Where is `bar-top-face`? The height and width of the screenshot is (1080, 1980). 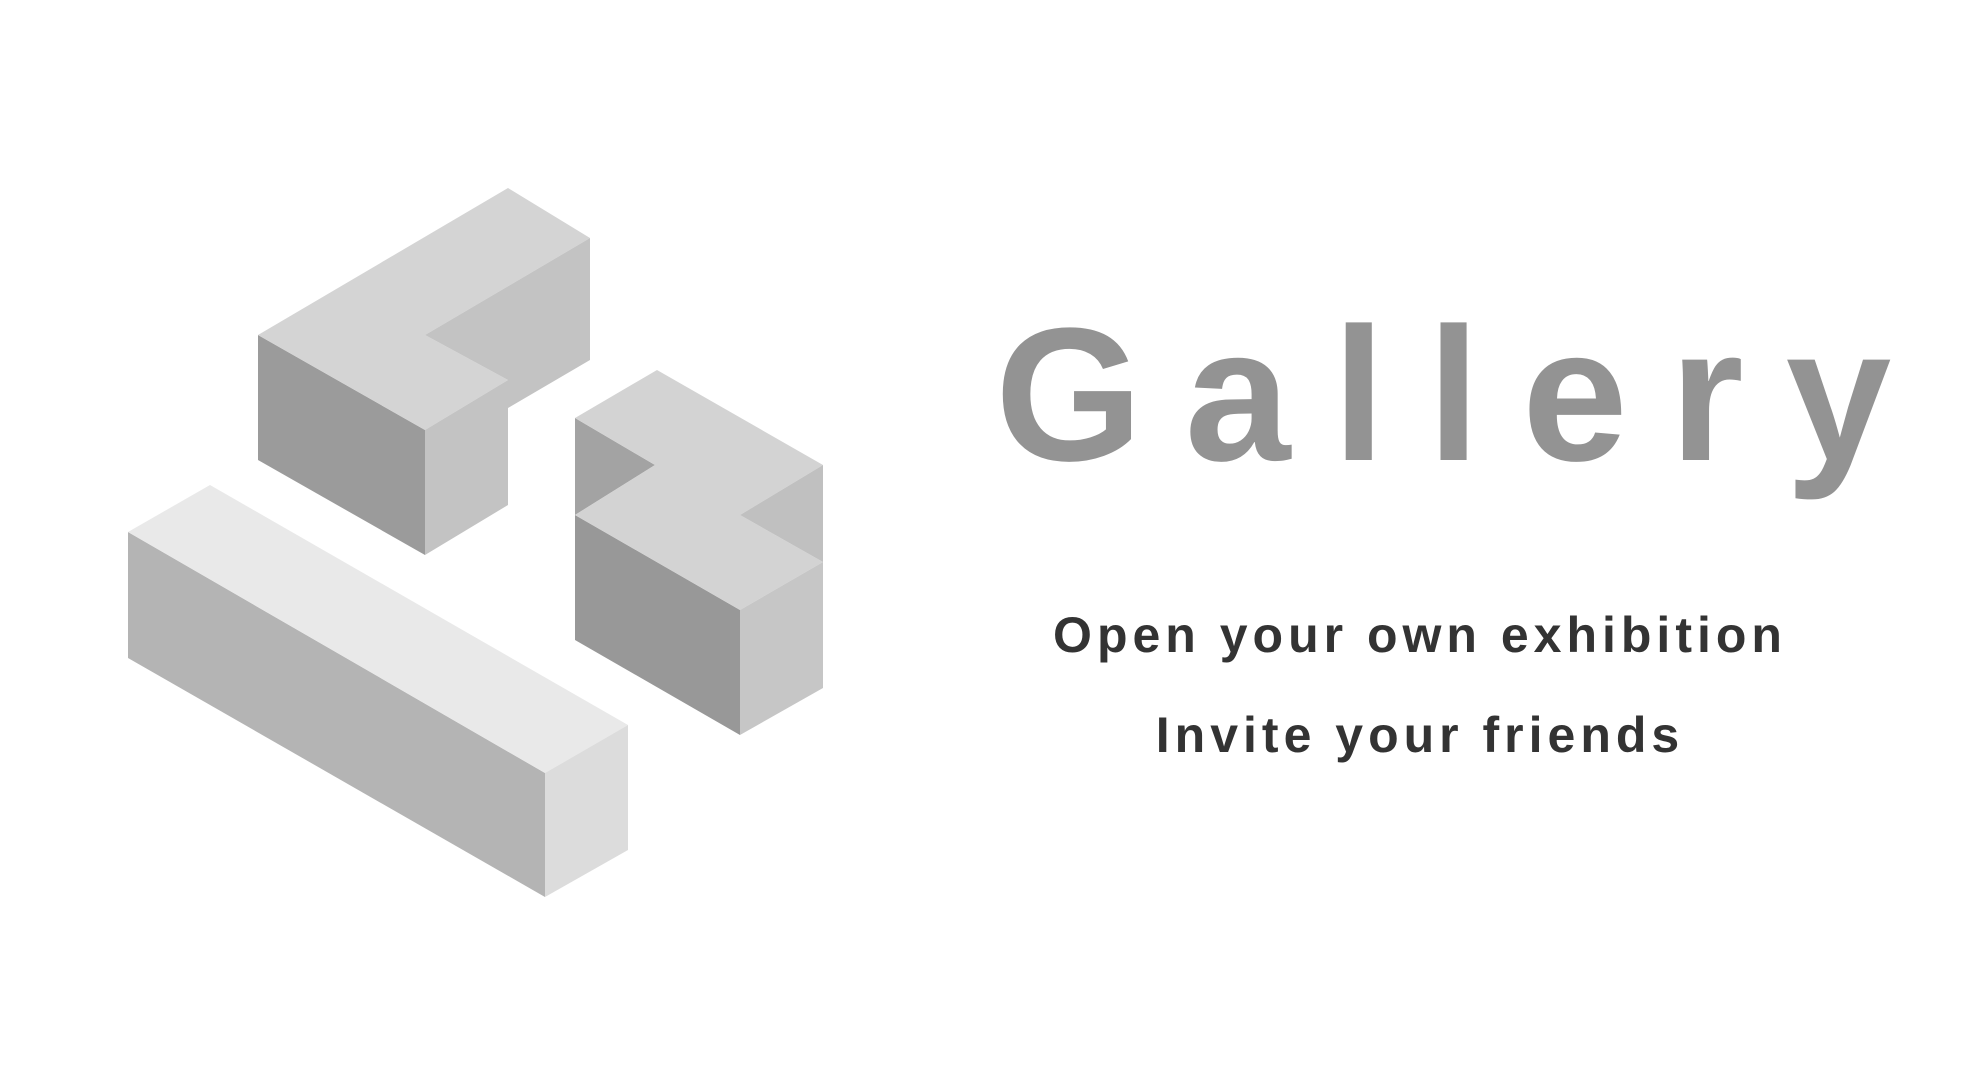
bar-top-face is located at coordinates (378, 629).